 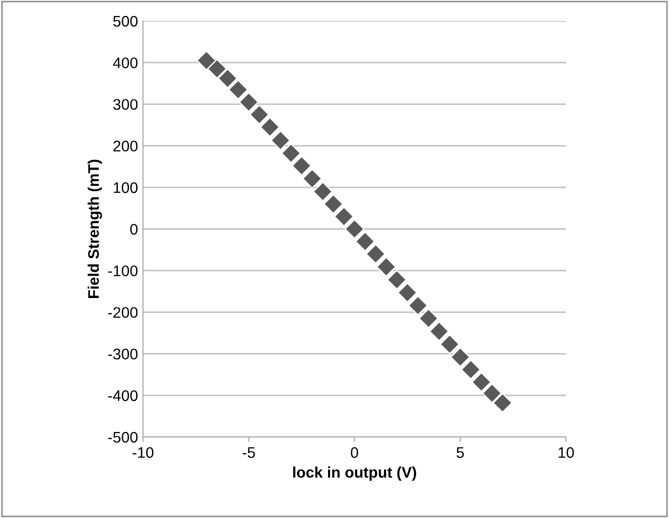 What do you see at coordinates (123, 437) in the screenshot?
I see `y-tick-label: -500` at bounding box center [123, 437].